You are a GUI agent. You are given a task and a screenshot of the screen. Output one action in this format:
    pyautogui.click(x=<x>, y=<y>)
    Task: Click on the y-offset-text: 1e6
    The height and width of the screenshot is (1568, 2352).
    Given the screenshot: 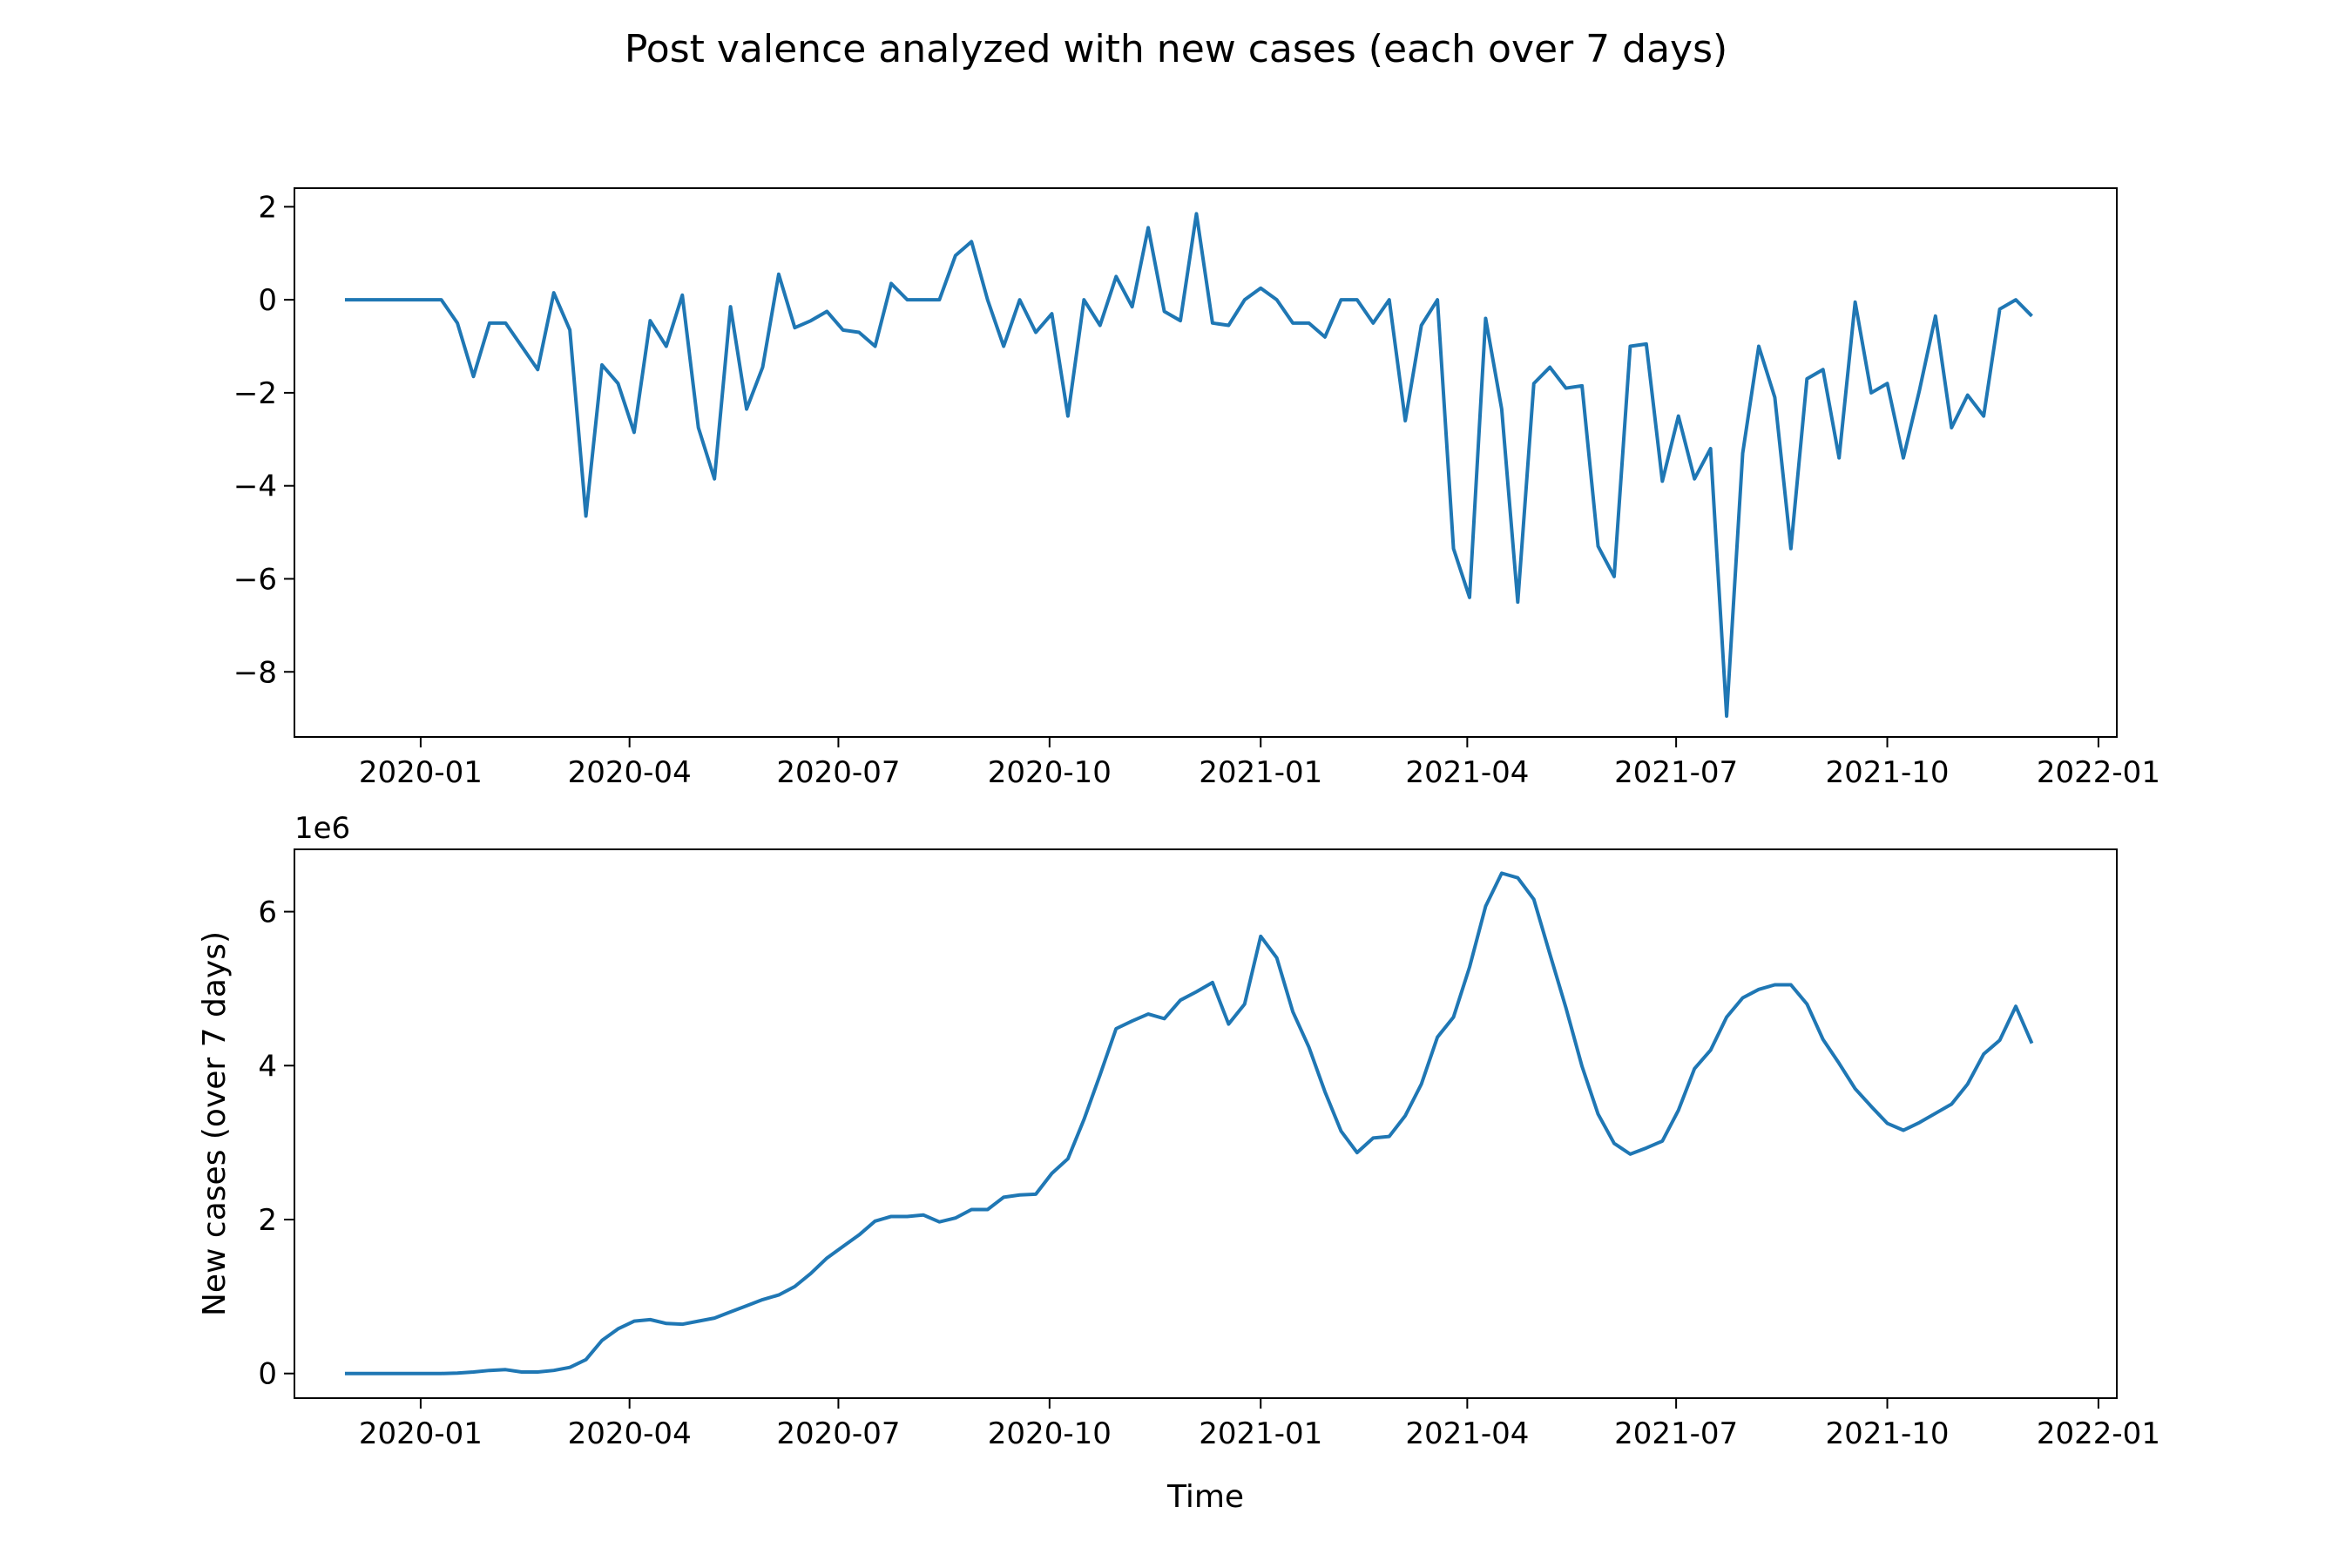 What is the action you would take?
    pyautogui.click(x=322, y=829)
    